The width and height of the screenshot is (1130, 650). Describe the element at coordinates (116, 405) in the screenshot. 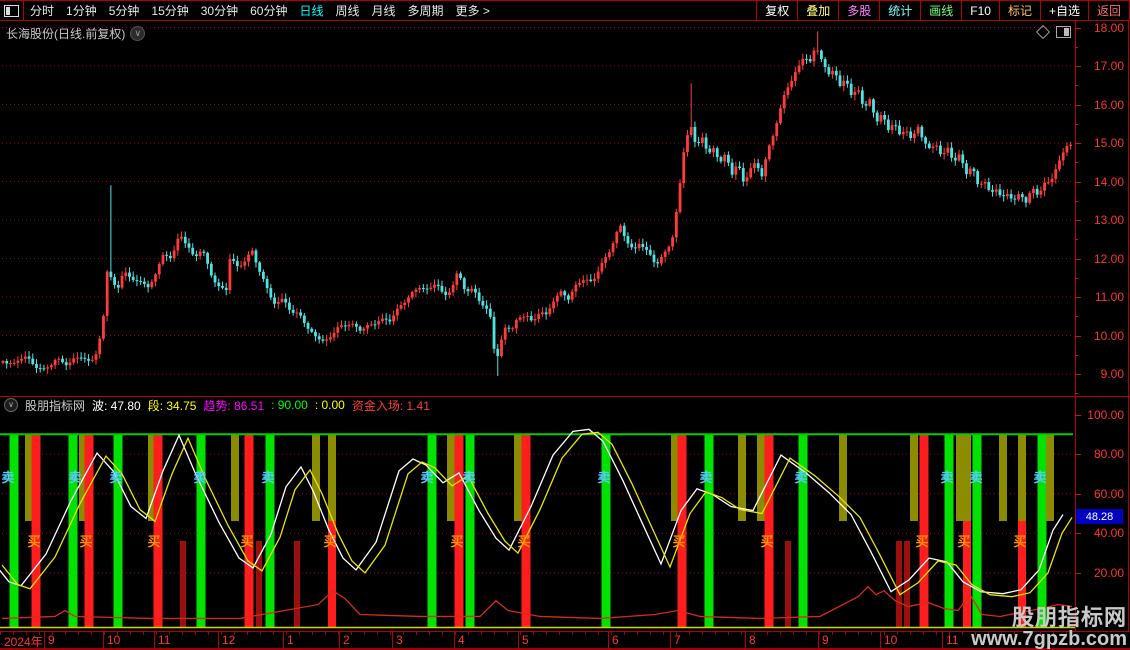

I see `indicator-field-0: 波: 47.80` at that location.